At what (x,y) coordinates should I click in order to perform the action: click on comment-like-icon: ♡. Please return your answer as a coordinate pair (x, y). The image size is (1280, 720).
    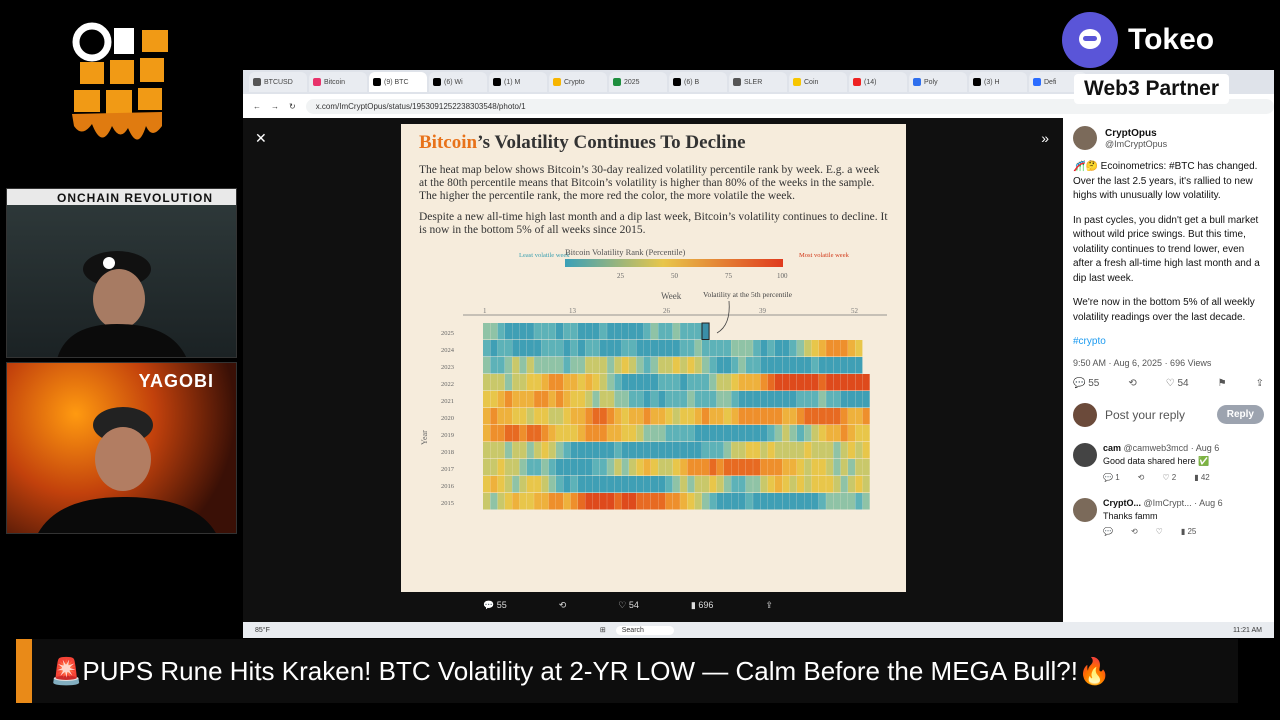
    Looking at the image, I should click on (1159, 531).